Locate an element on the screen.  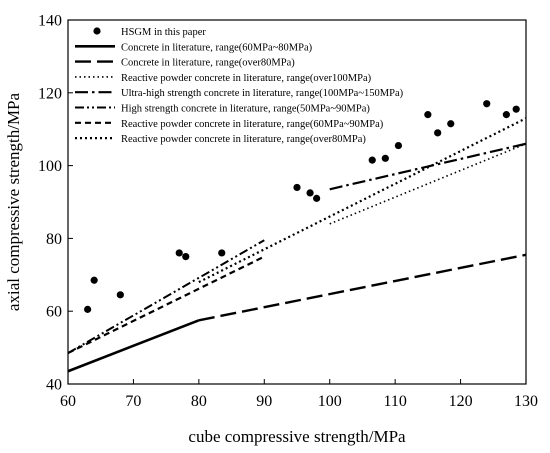
x-tick-label: 100 is located at coordinates (330, 401).